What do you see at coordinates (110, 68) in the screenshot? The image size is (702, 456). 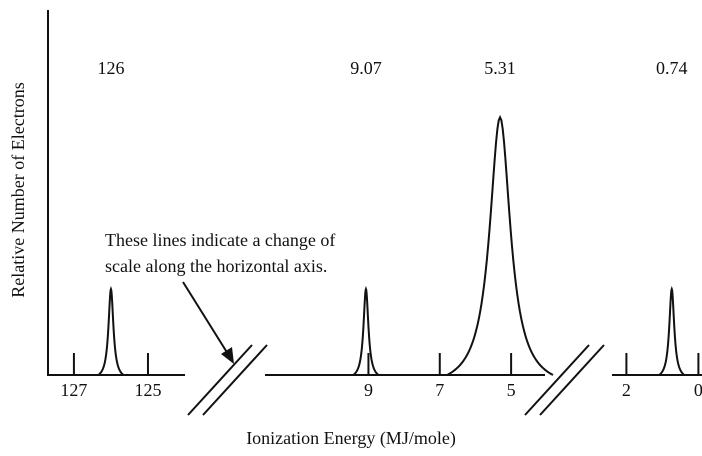 I see `peak-label: 126` at bounding box center [110, 68].